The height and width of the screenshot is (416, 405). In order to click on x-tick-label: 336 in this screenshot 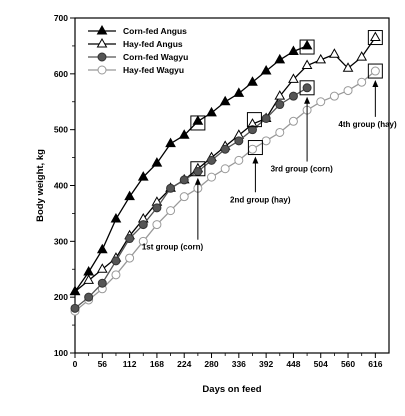, I will do `click(239, 364)`.